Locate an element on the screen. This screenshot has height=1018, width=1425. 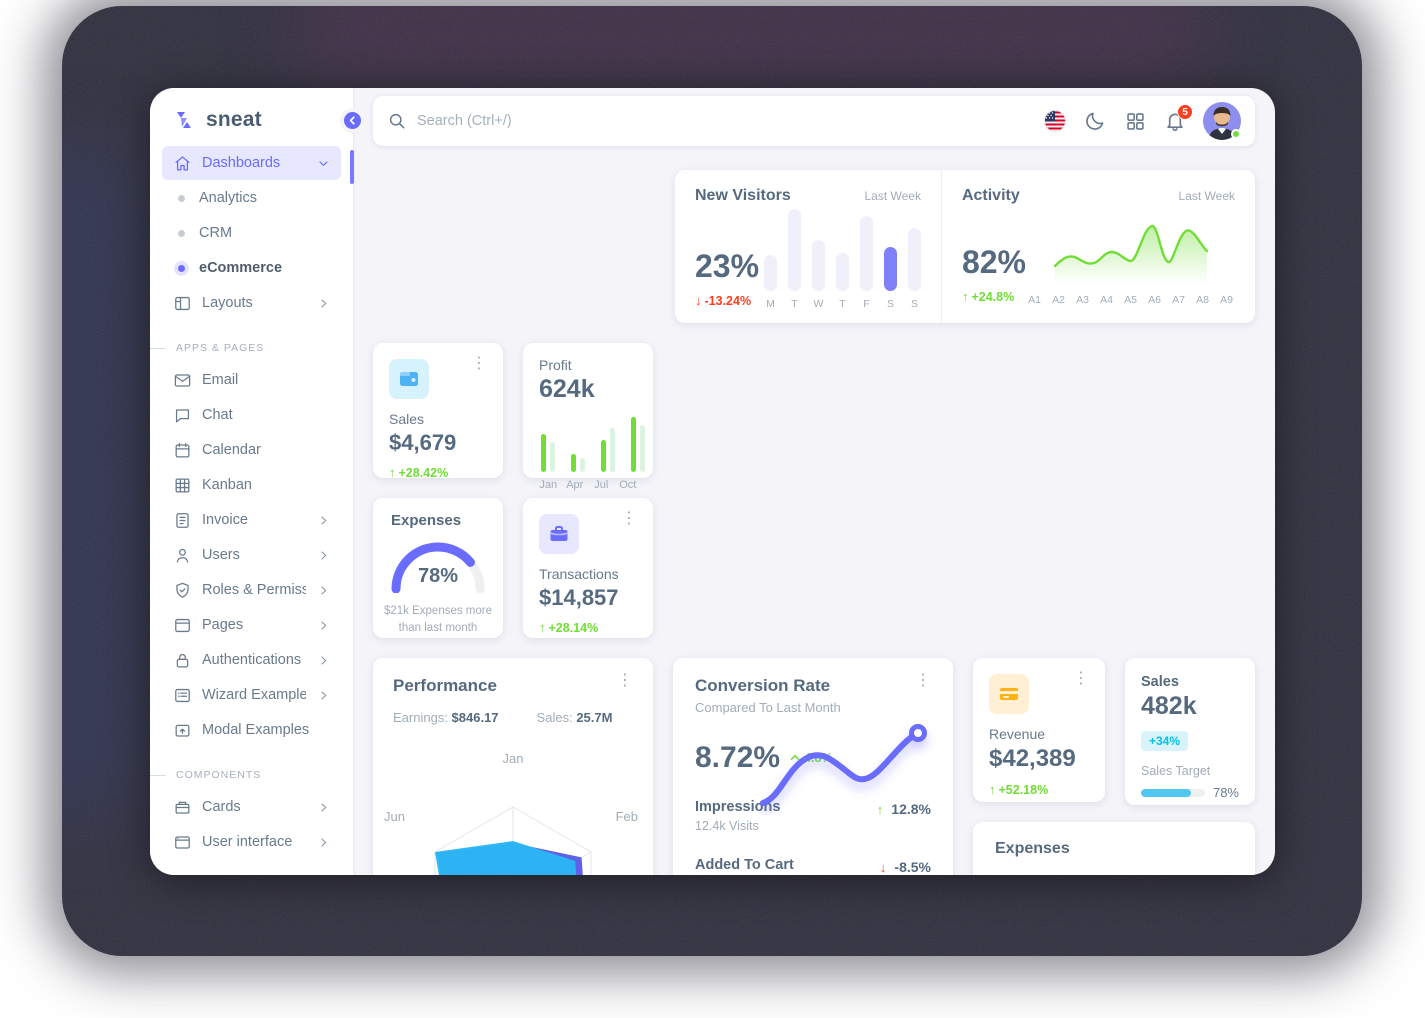
sidebar-item-authentications: Authentications is located at coordinates (251, 660).